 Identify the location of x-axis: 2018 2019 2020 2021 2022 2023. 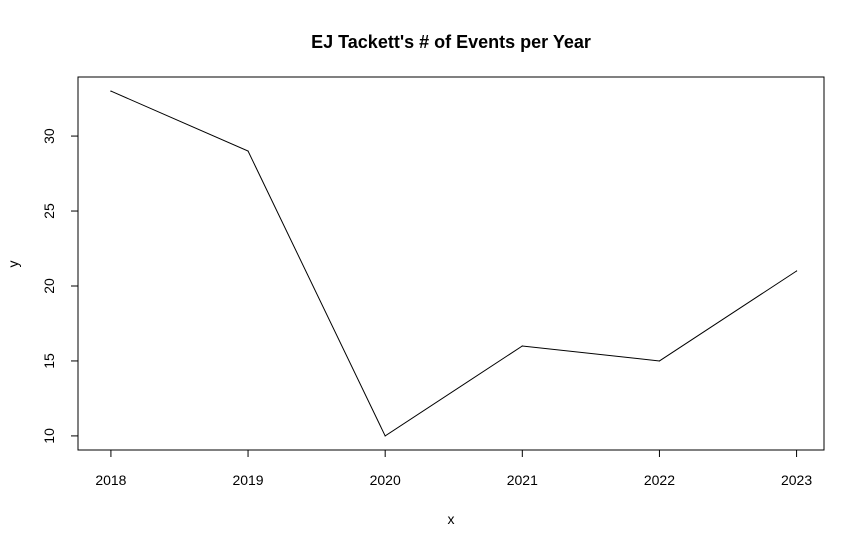
(453, 469).